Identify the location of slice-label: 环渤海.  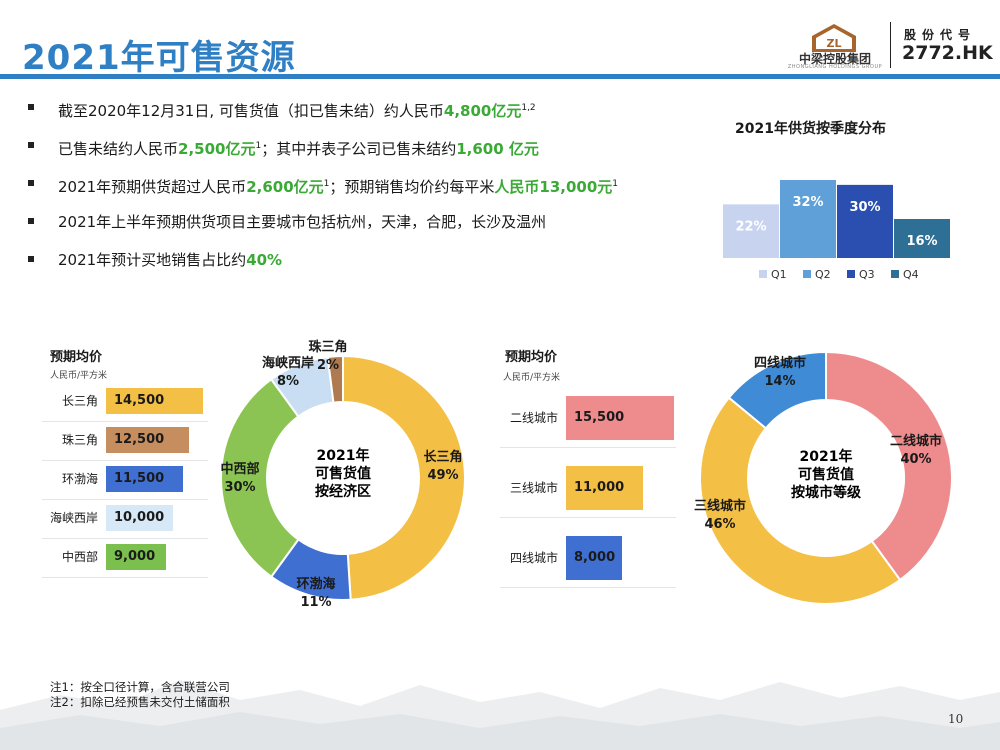
(315, 584).